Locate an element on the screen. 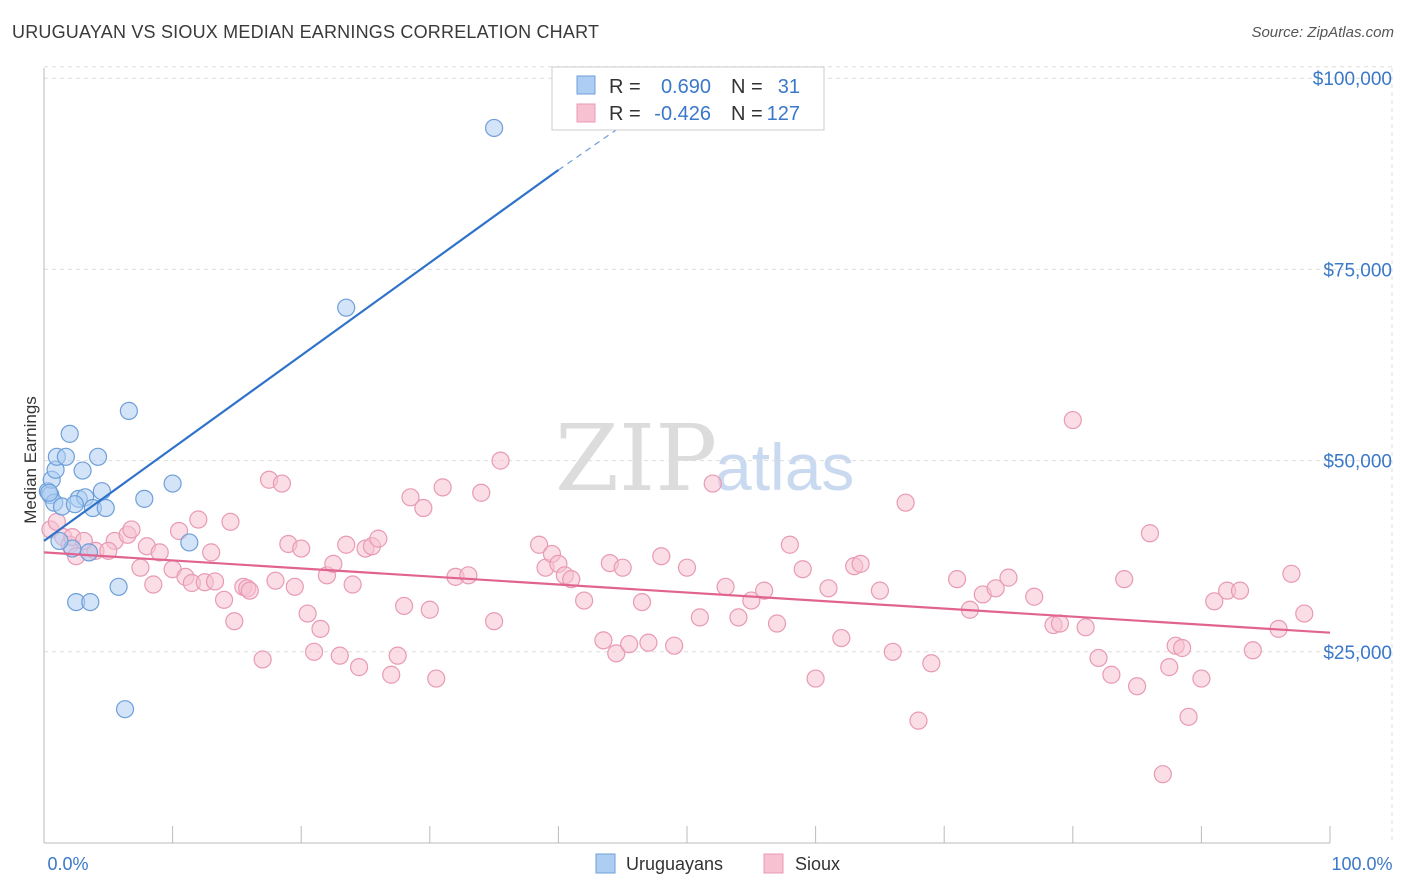  bottom-legend-uruguayans: Uruguayans is located at coordinates (674, 864).